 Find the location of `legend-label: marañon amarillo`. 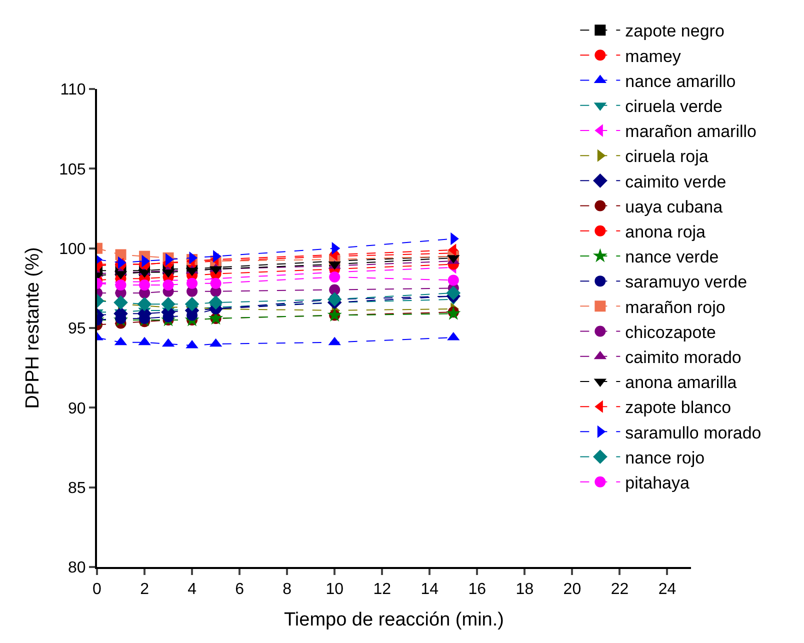

legend-label: marañon amarillo is located at coordinates (691, 132).